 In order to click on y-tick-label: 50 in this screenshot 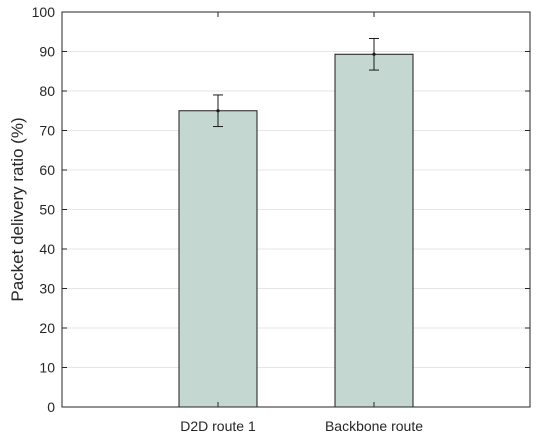, I will do `click(47, 210)`.